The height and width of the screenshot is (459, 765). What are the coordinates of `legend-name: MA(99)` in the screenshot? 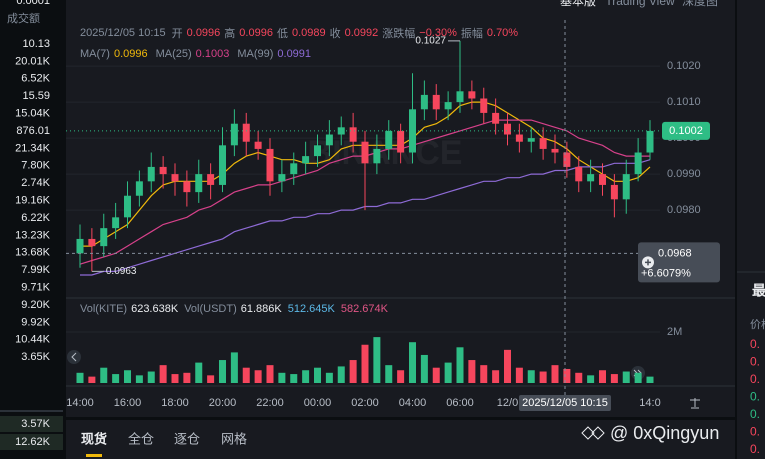 It's located at (255, 54).